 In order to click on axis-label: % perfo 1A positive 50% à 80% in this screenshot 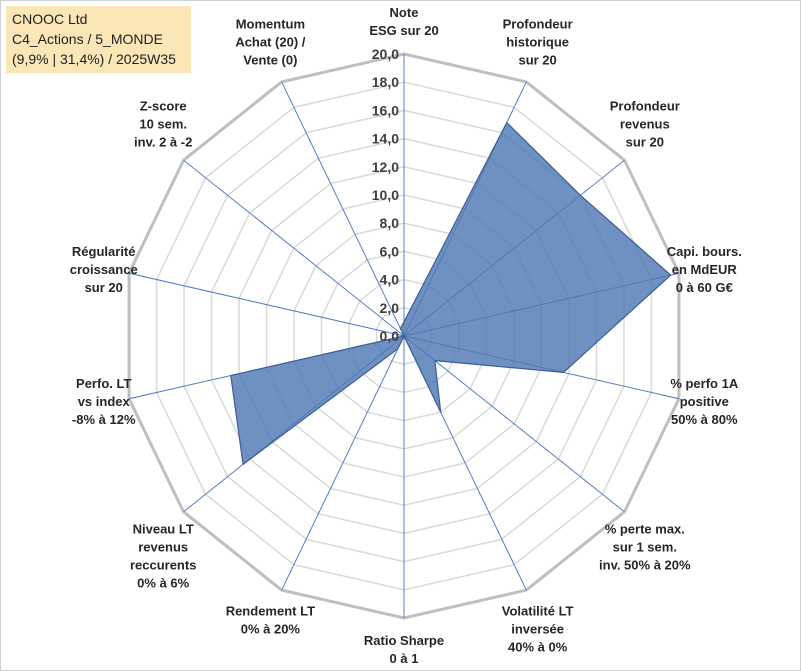, I will do `click(704, 401)`.